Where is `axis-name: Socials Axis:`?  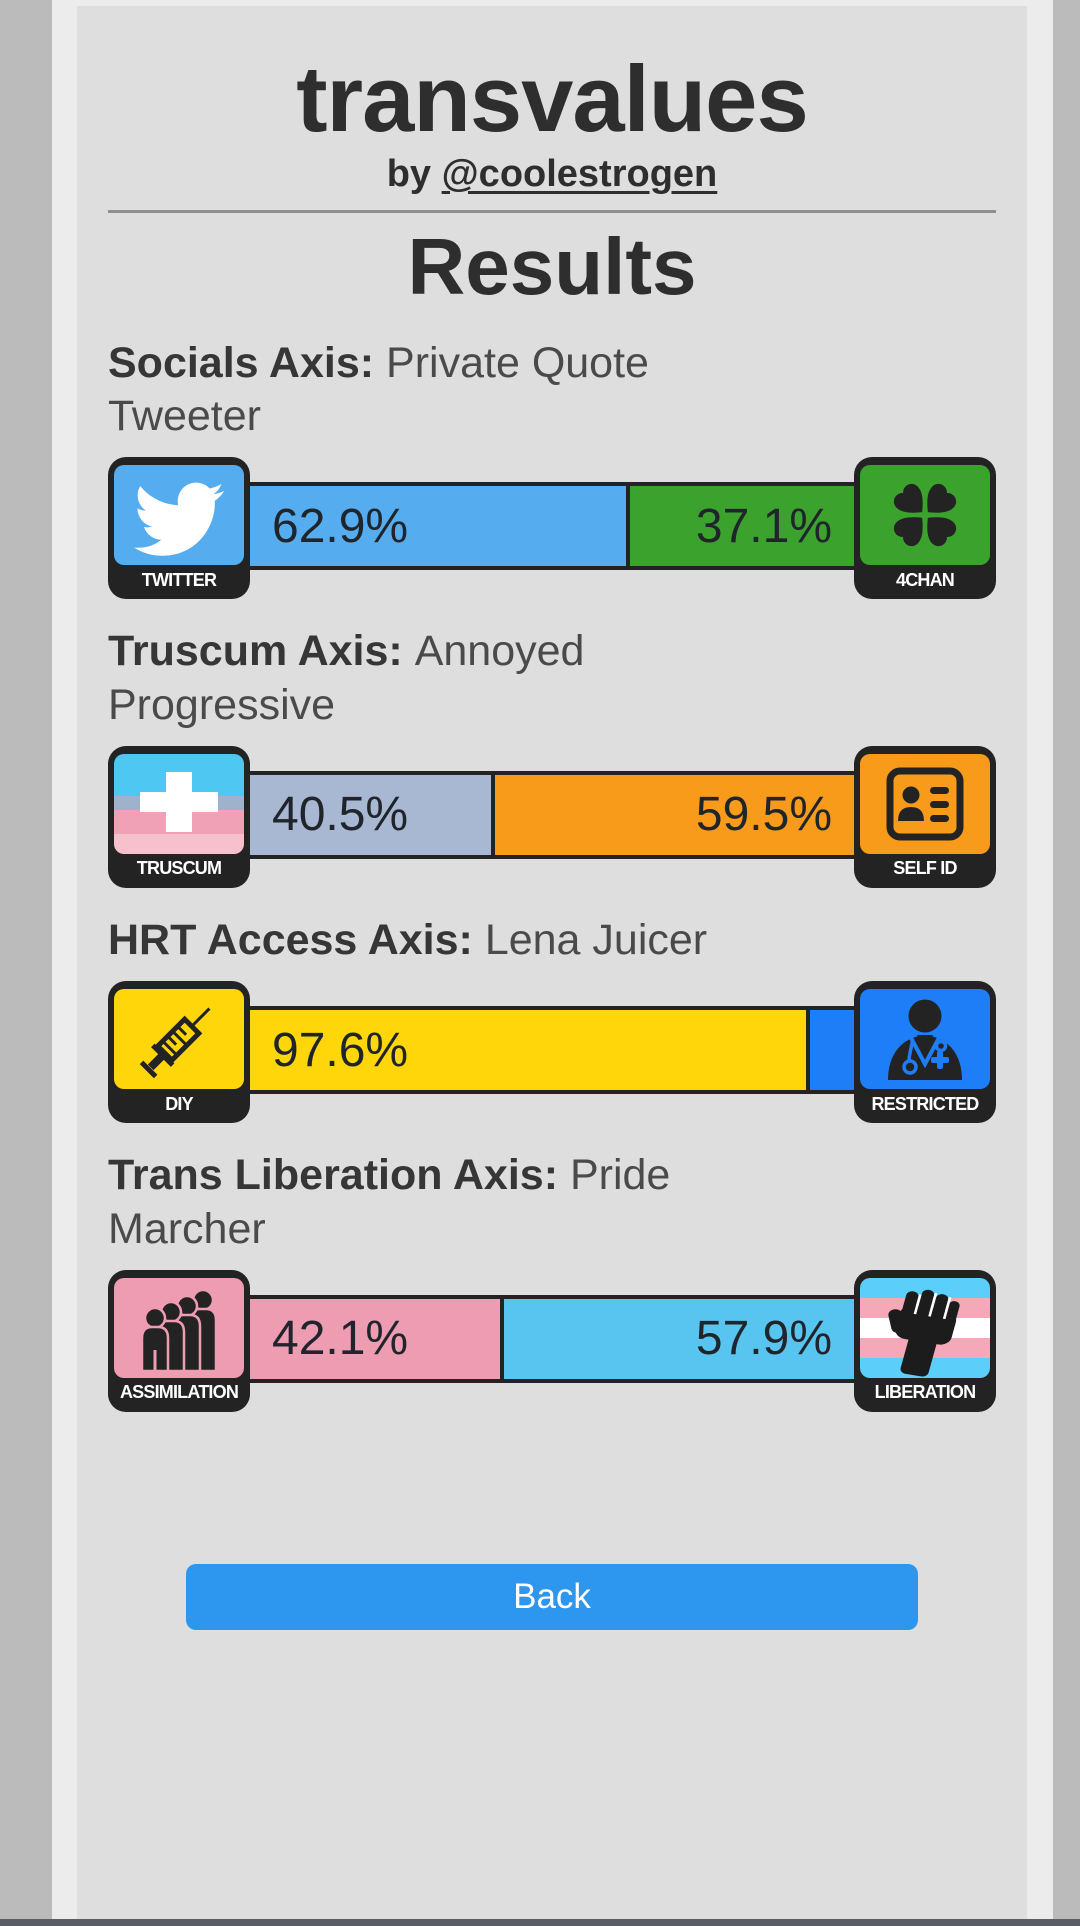
axis-name: Socials Axis: is located at coordinates (241, 362).